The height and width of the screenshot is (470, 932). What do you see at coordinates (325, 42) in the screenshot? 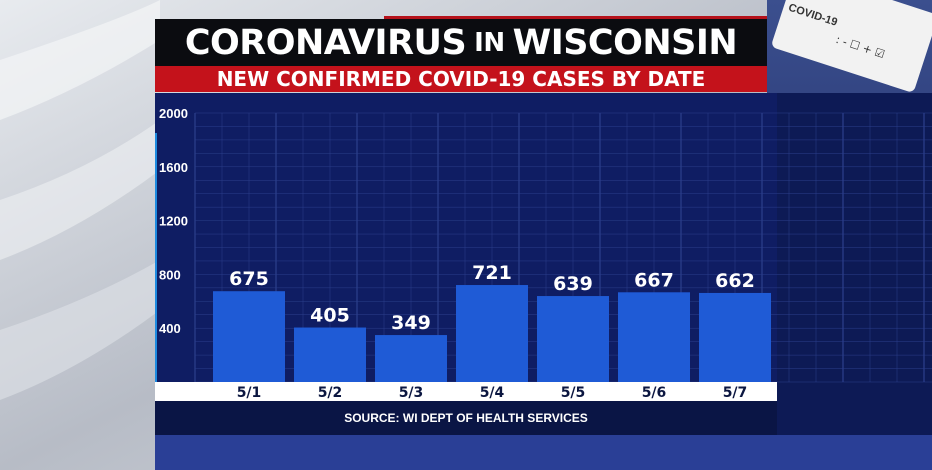
I see `title-word-coronavirus: CORONAVIRUS` at bounding box center [325, 42].